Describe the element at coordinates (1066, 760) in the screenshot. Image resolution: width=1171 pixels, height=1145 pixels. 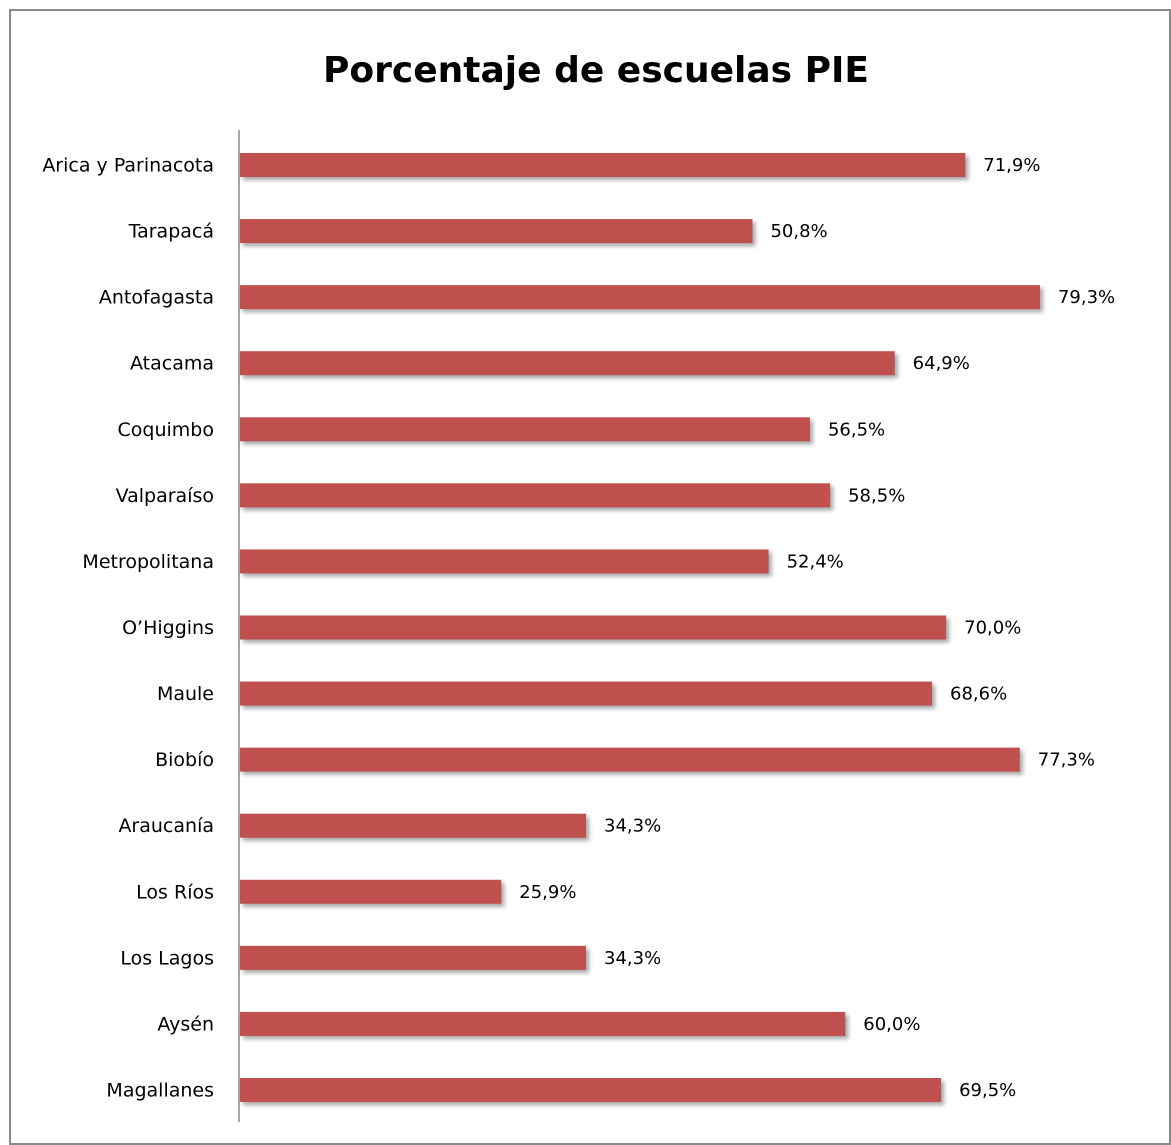
I see `value-label: 77,3%` at that location.